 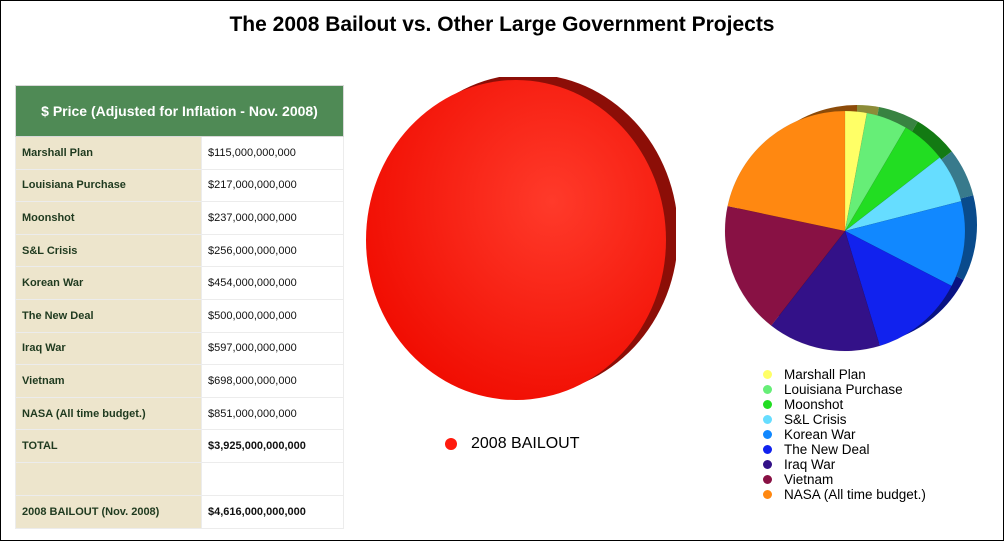 What do you see at coordinates (898, 288) in the screenshot?
I see `slice-the-new-deal` at bounding box center [898, 288].